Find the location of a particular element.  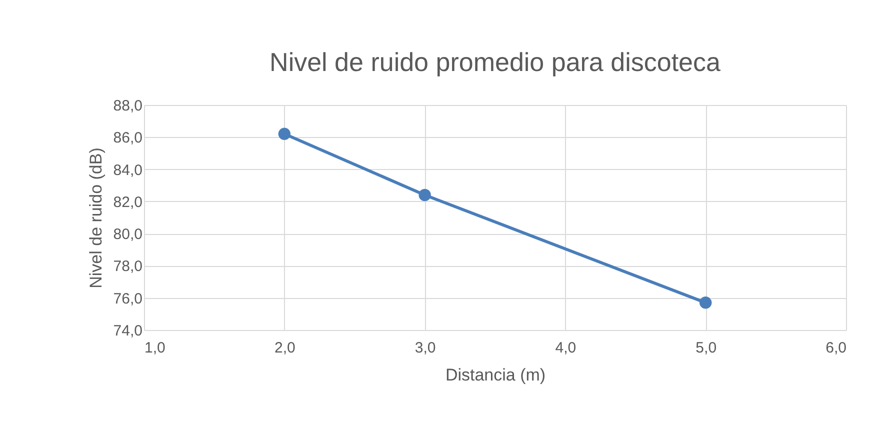

x-tick-label: 1,0 is located at coordinates (155, 348).